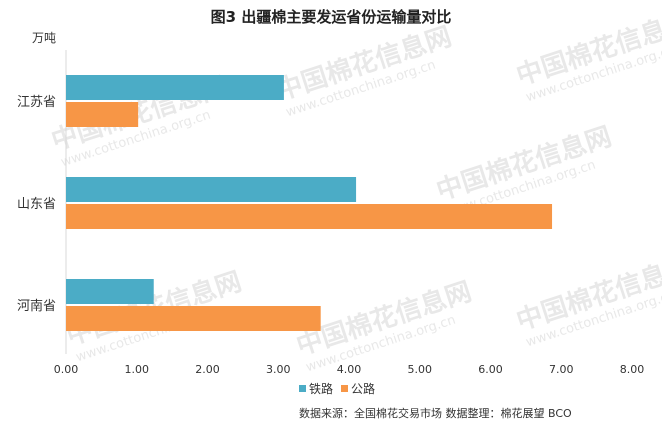  I want to click on legend-swatch-铁路, so click(302, 388).